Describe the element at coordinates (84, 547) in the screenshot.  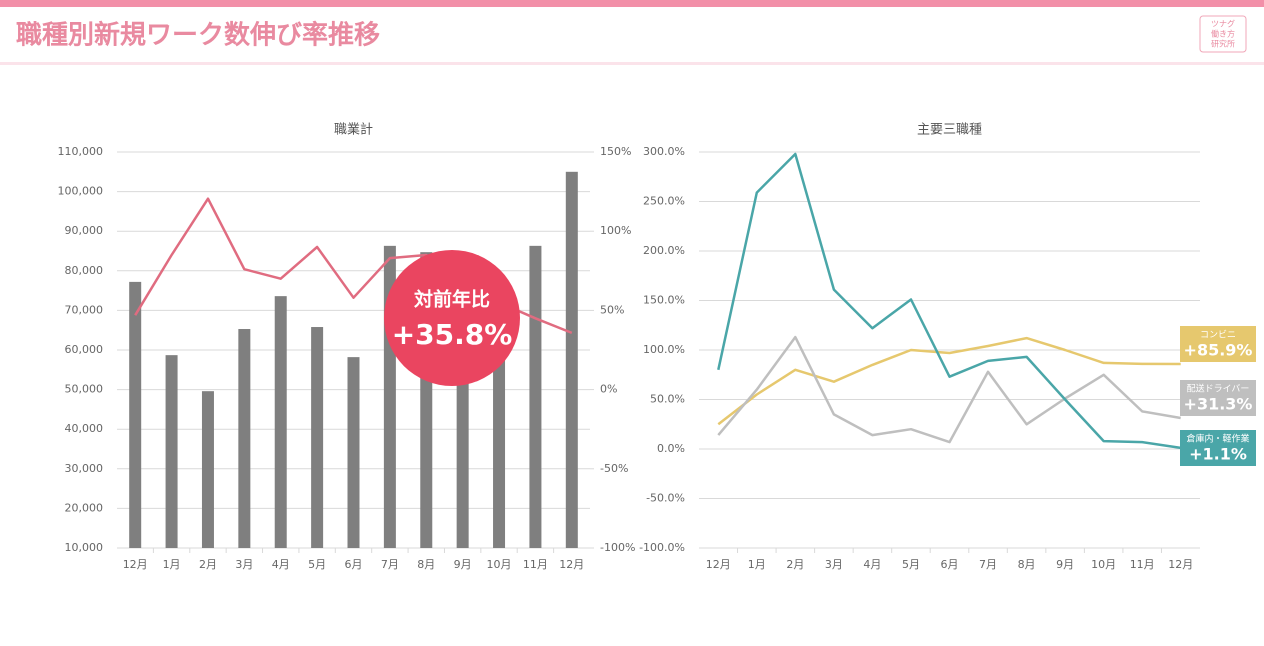
I see `y-tick-label: 10,000` at that location.